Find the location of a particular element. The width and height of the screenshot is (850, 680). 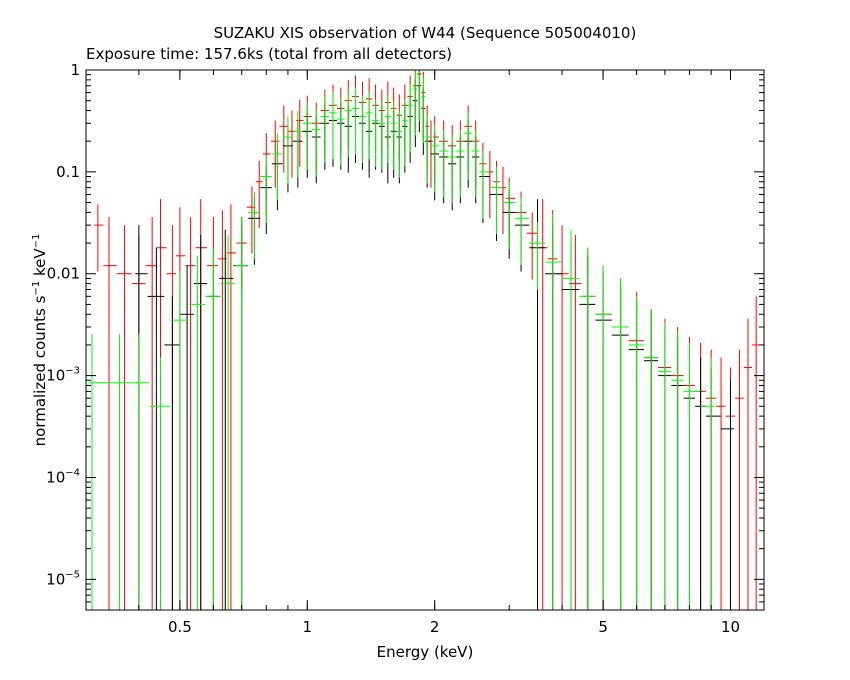

y-axis-label: normalized counts s−1 keV−1 is located at coordinates (40, 340).